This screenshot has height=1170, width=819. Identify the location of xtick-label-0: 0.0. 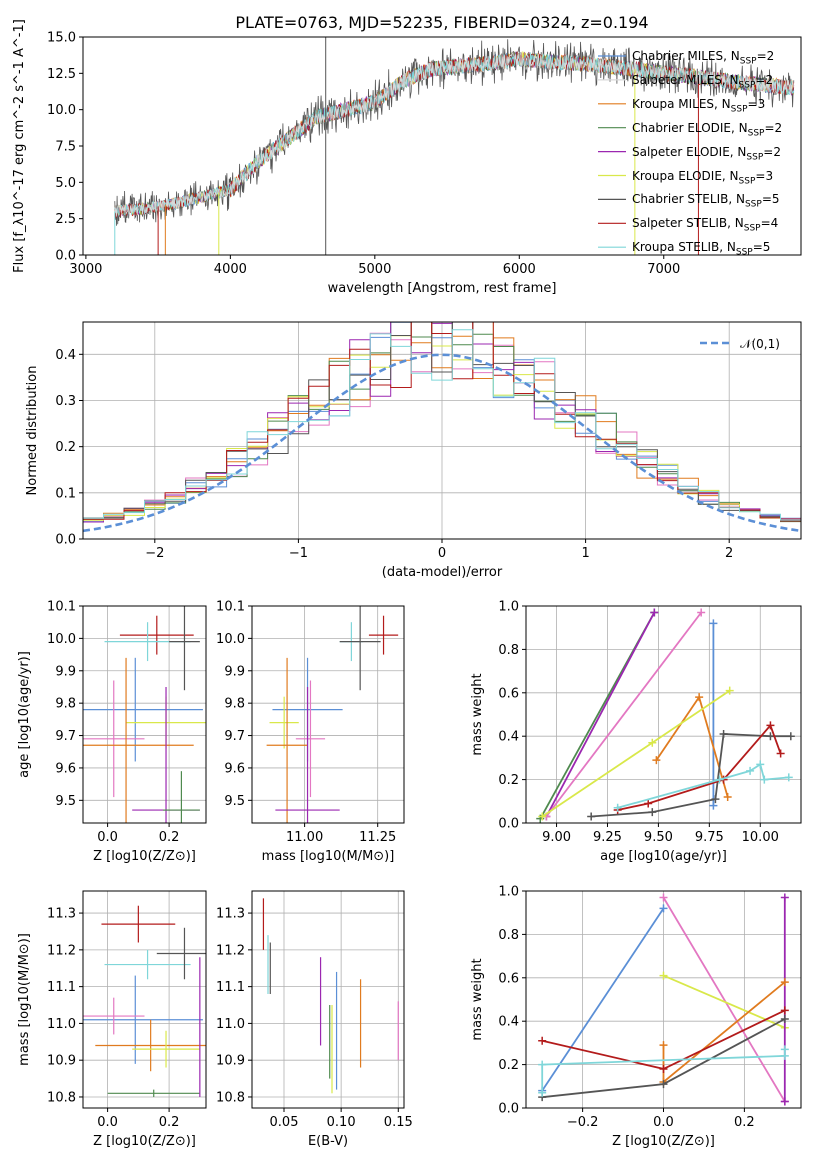
(107, 837).